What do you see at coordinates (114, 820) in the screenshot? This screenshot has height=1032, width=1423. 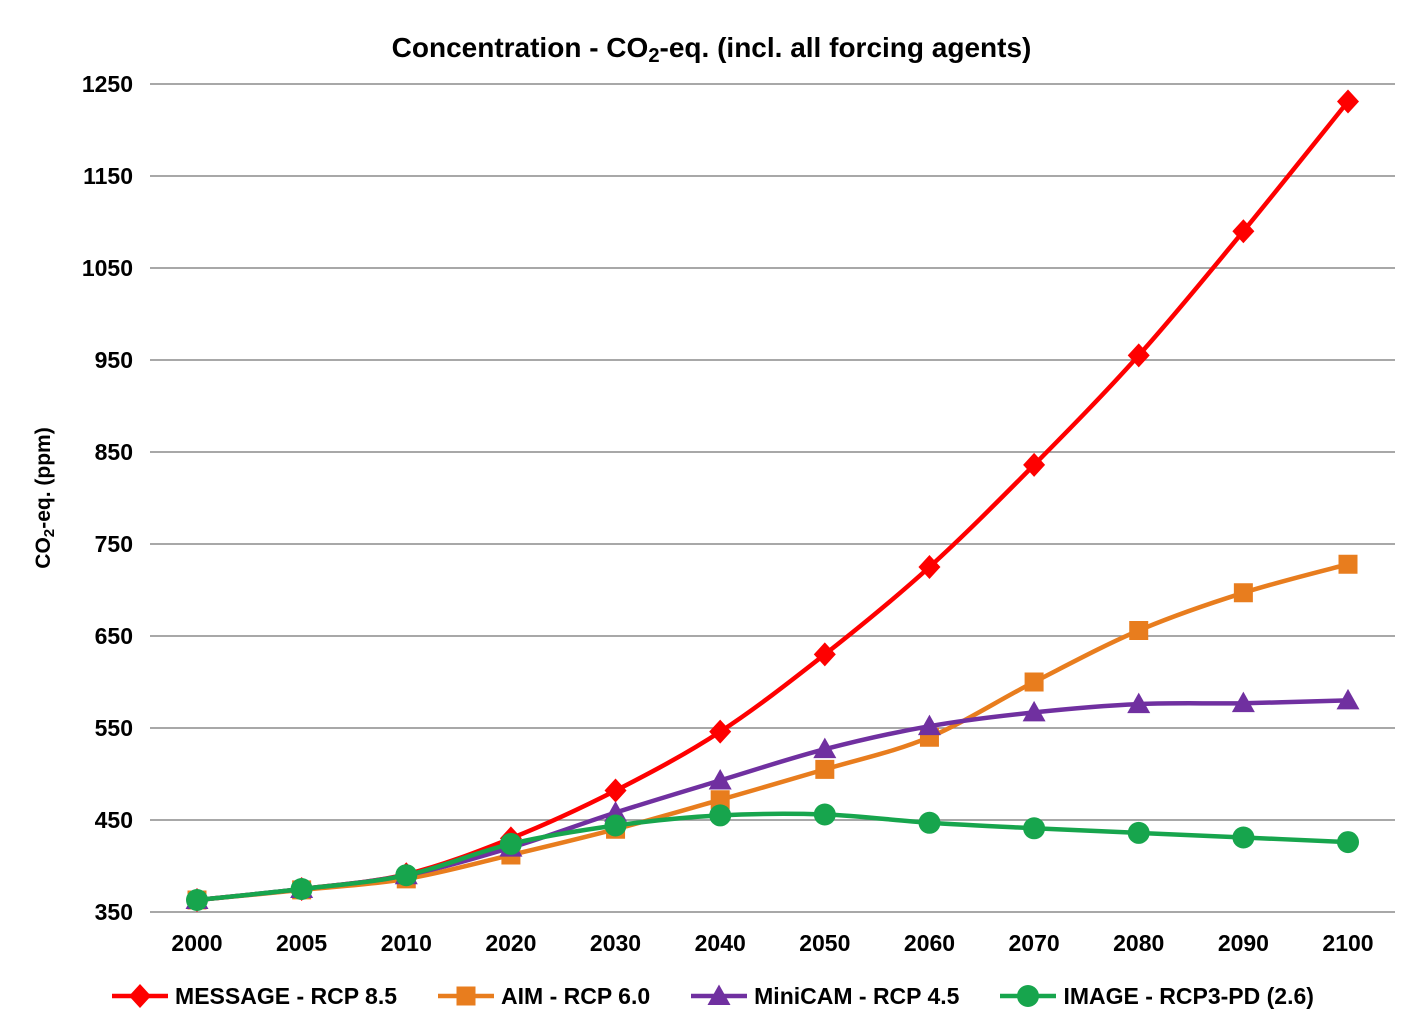 I see `y-tick-label: 450` at bounding box center [114, 820].